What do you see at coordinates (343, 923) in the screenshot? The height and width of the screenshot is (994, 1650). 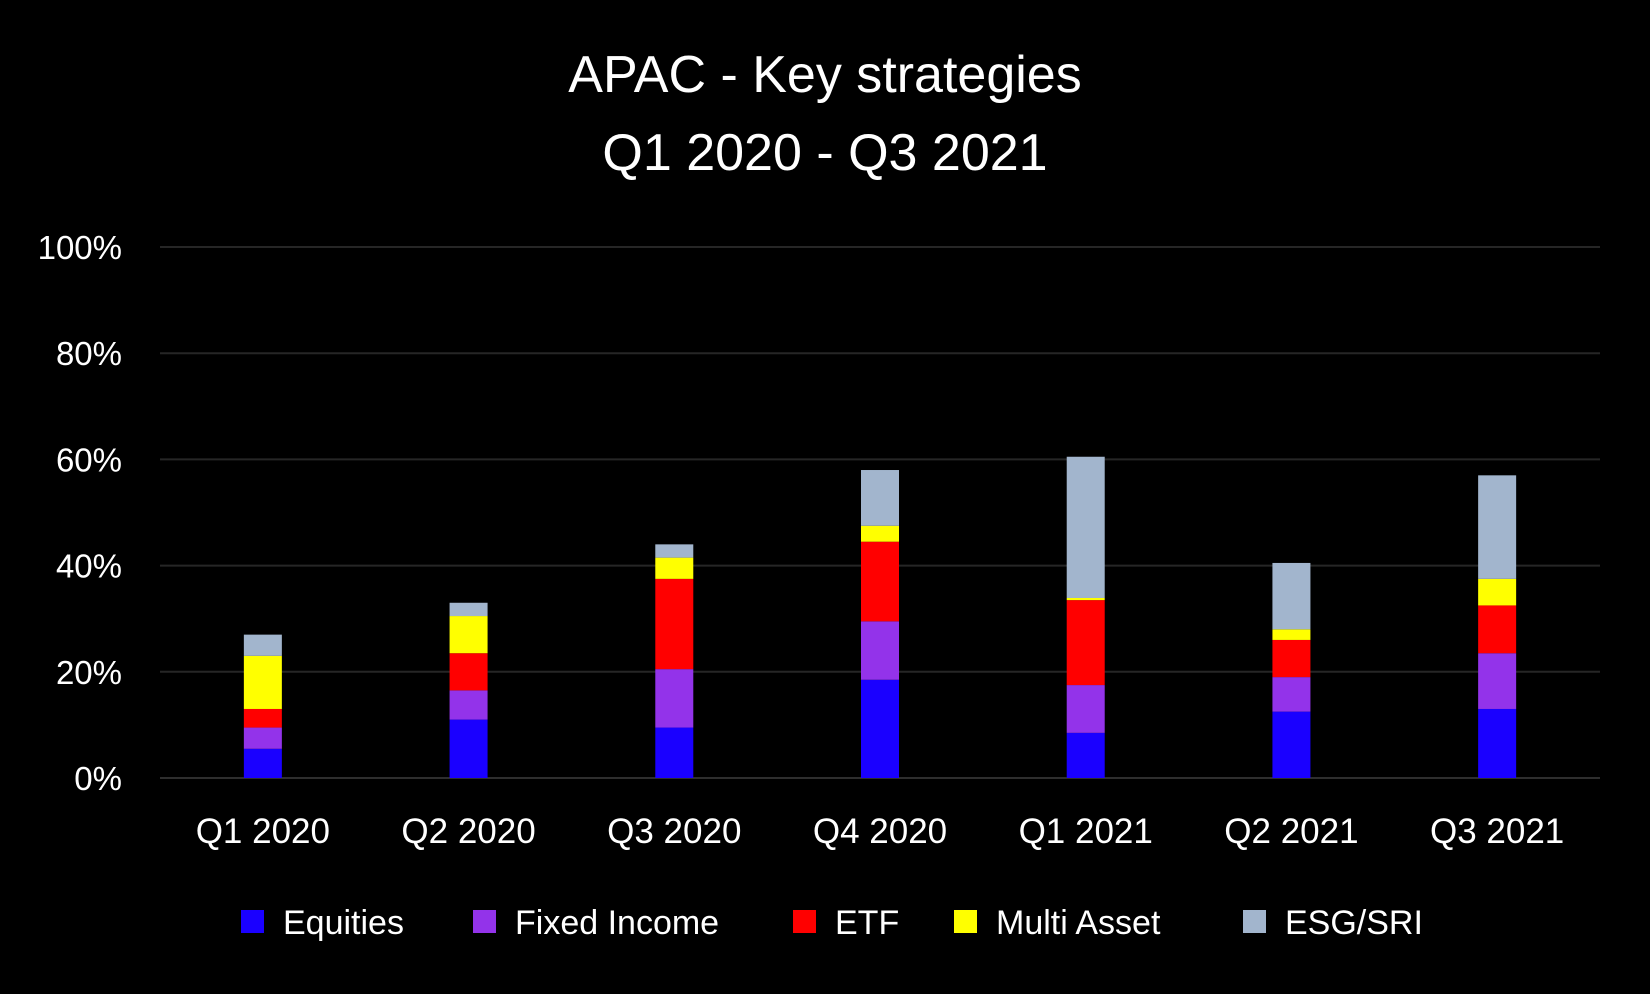 I see `legend-label: Equities` at bounding box center [343, 923].